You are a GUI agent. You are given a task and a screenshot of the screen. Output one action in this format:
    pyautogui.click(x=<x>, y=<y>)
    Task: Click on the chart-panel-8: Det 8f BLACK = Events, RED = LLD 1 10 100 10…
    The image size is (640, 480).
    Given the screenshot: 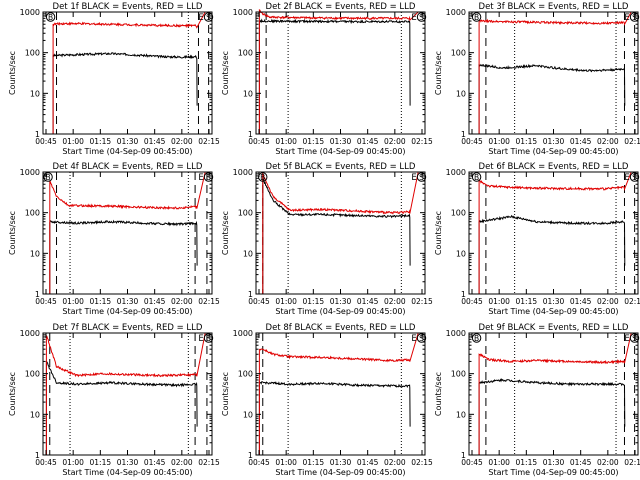 What is the action you would take?
    pyautogui.click(x=327, y=400)
    